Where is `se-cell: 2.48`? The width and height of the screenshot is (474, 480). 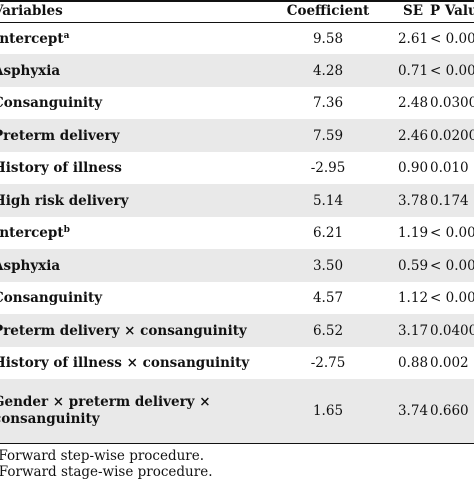
se-cell: 2.48 is located at coordinates (413, 103).